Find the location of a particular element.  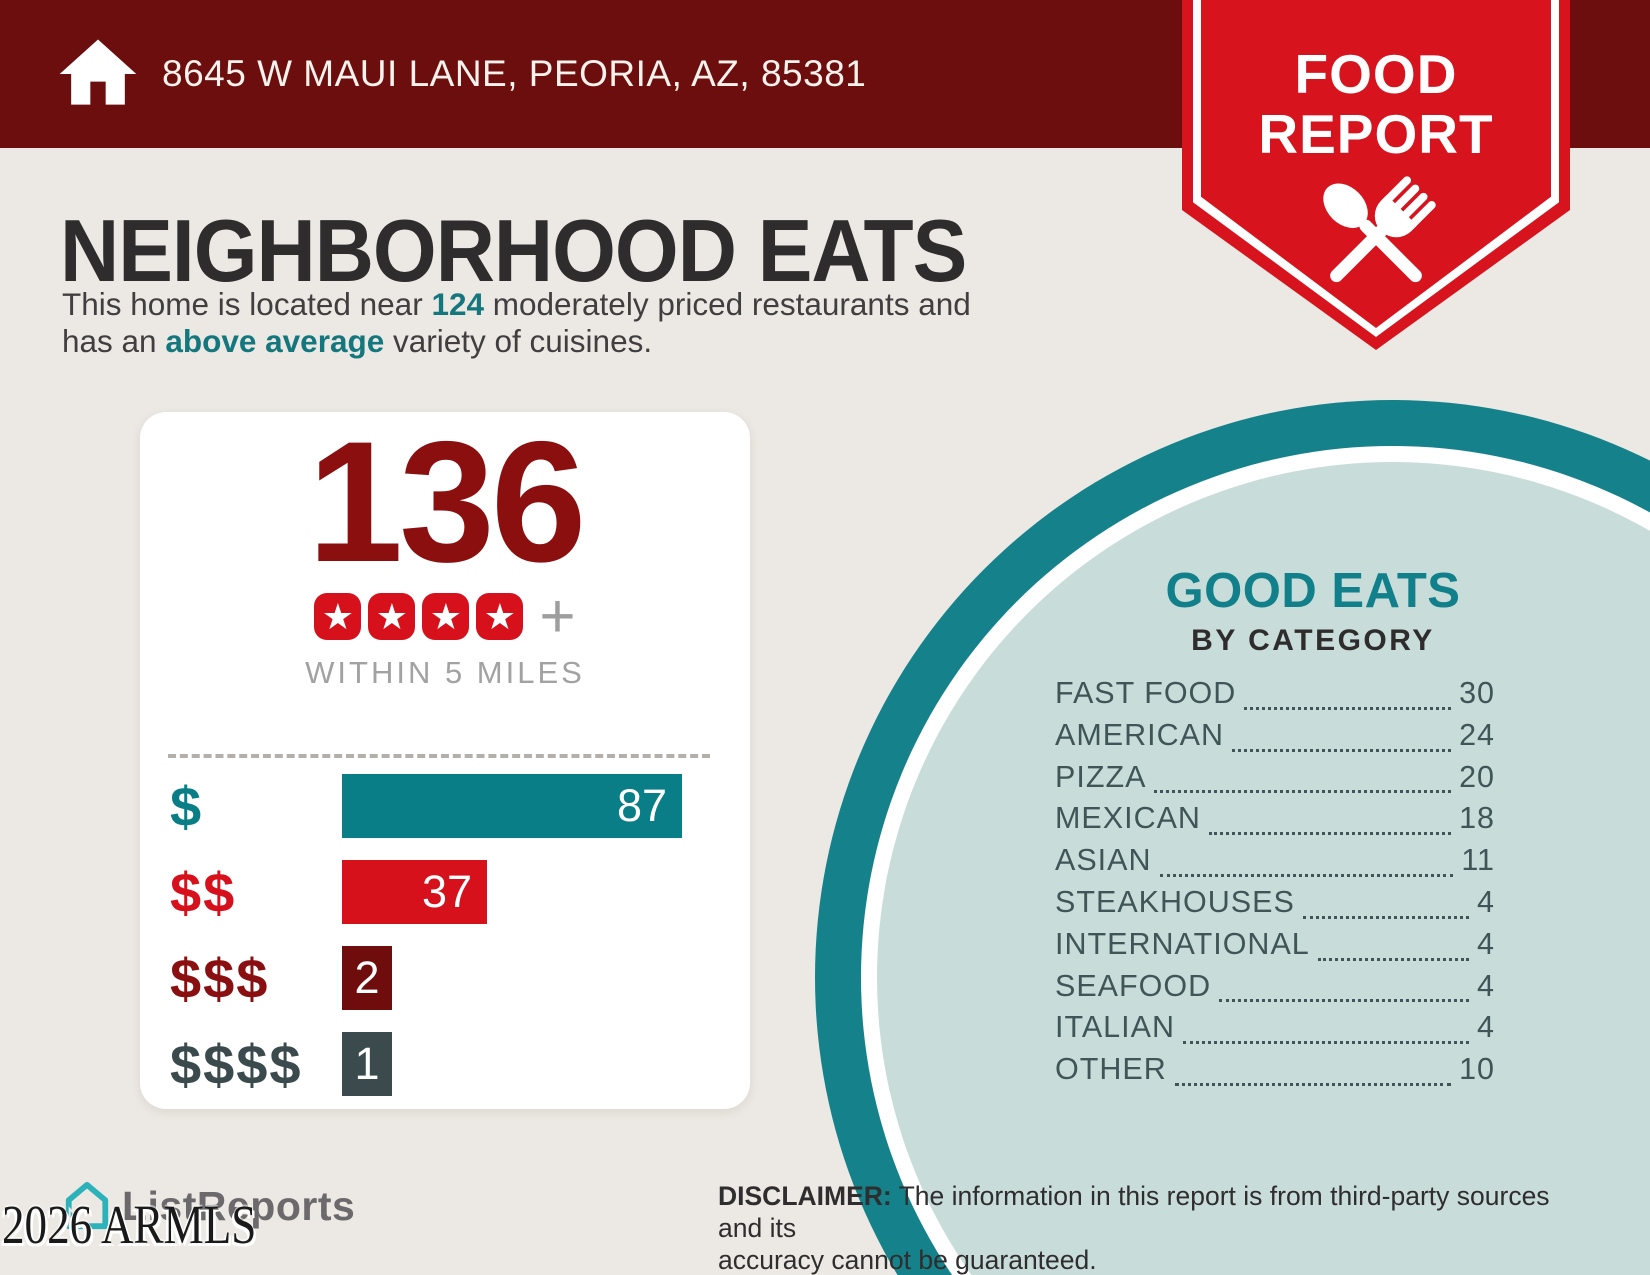

category-label: AMERICAN is located at coordinates (1139, 734).